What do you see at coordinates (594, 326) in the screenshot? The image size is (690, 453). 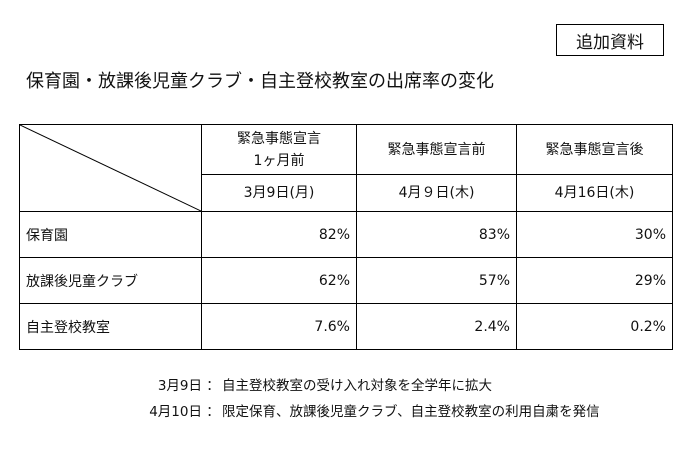 I see `table-cell: 0.2%` at bounding box center [594, 326].